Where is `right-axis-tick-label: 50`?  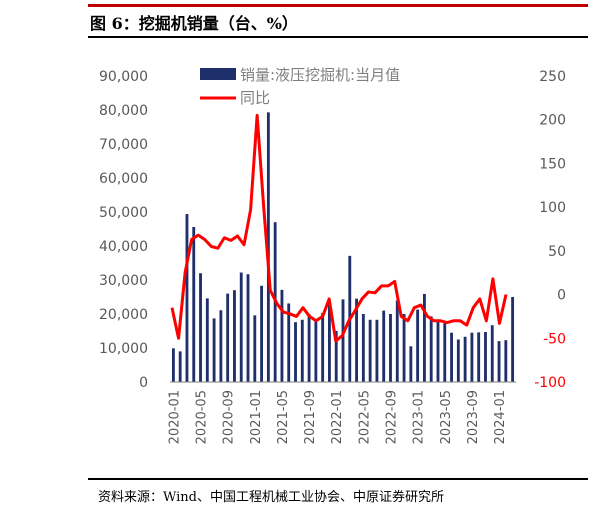 right-axis-tick-label: 50 is located at coordinates (557, 252).